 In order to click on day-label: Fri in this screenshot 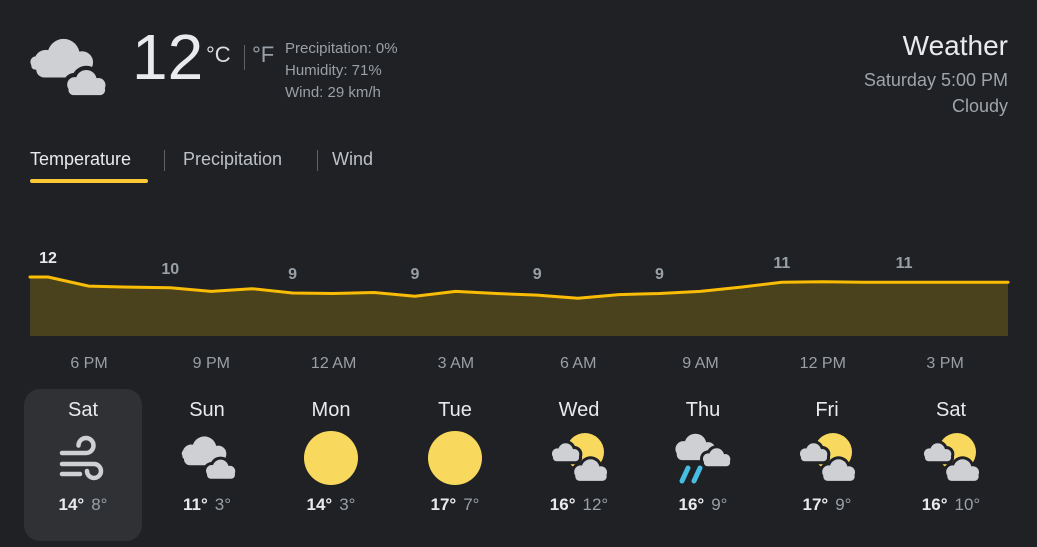, I will do `click(827, 410)`.